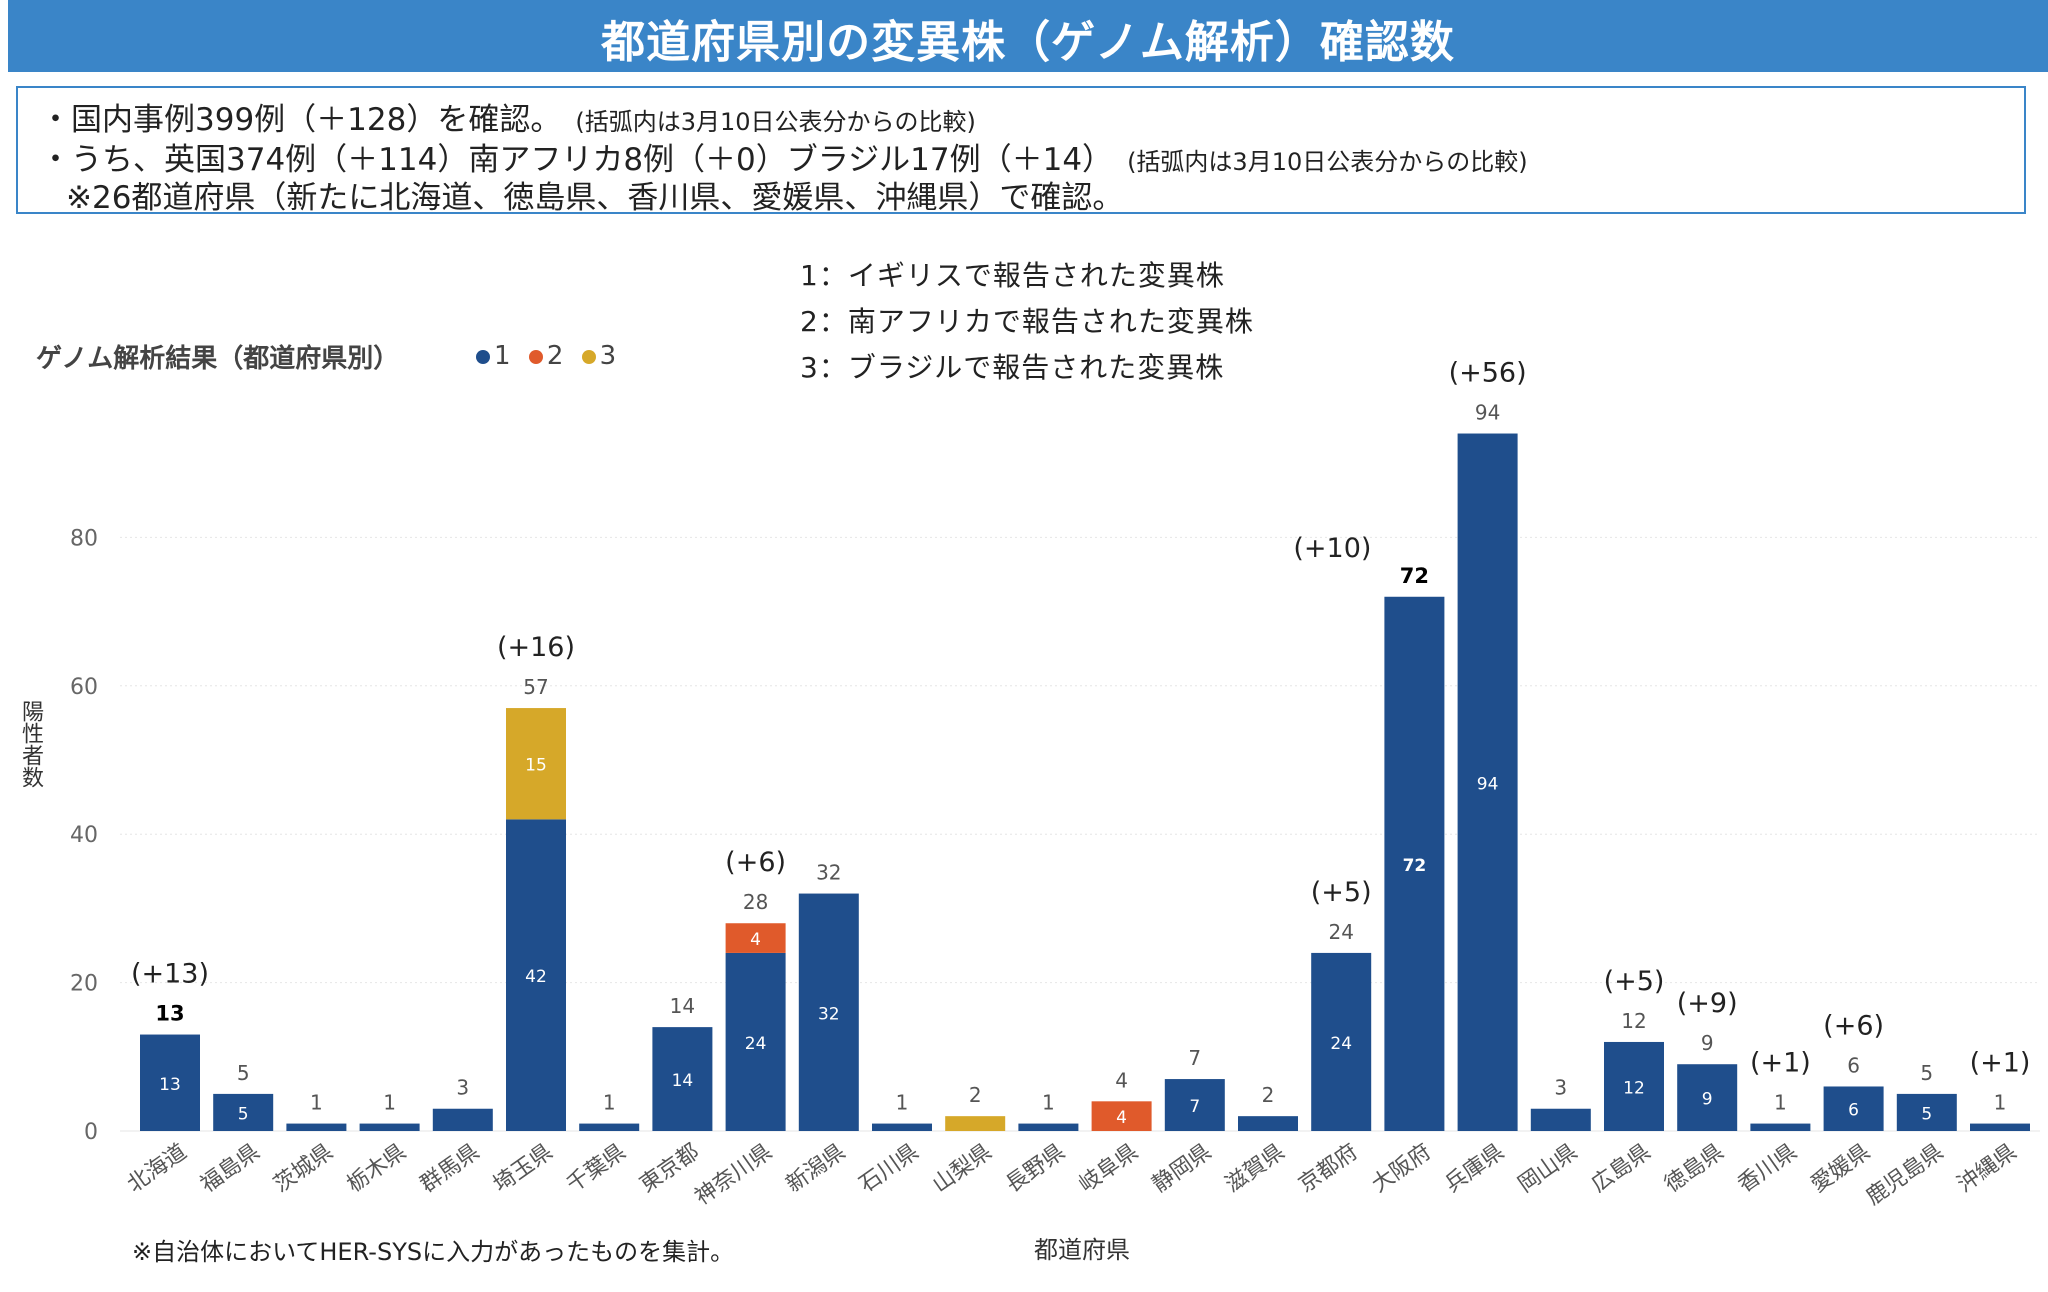 The width and height of the screenshot is (2048, 1292). I want to click on x-tick-label: 鹿児島県, so click(1905, 1174).